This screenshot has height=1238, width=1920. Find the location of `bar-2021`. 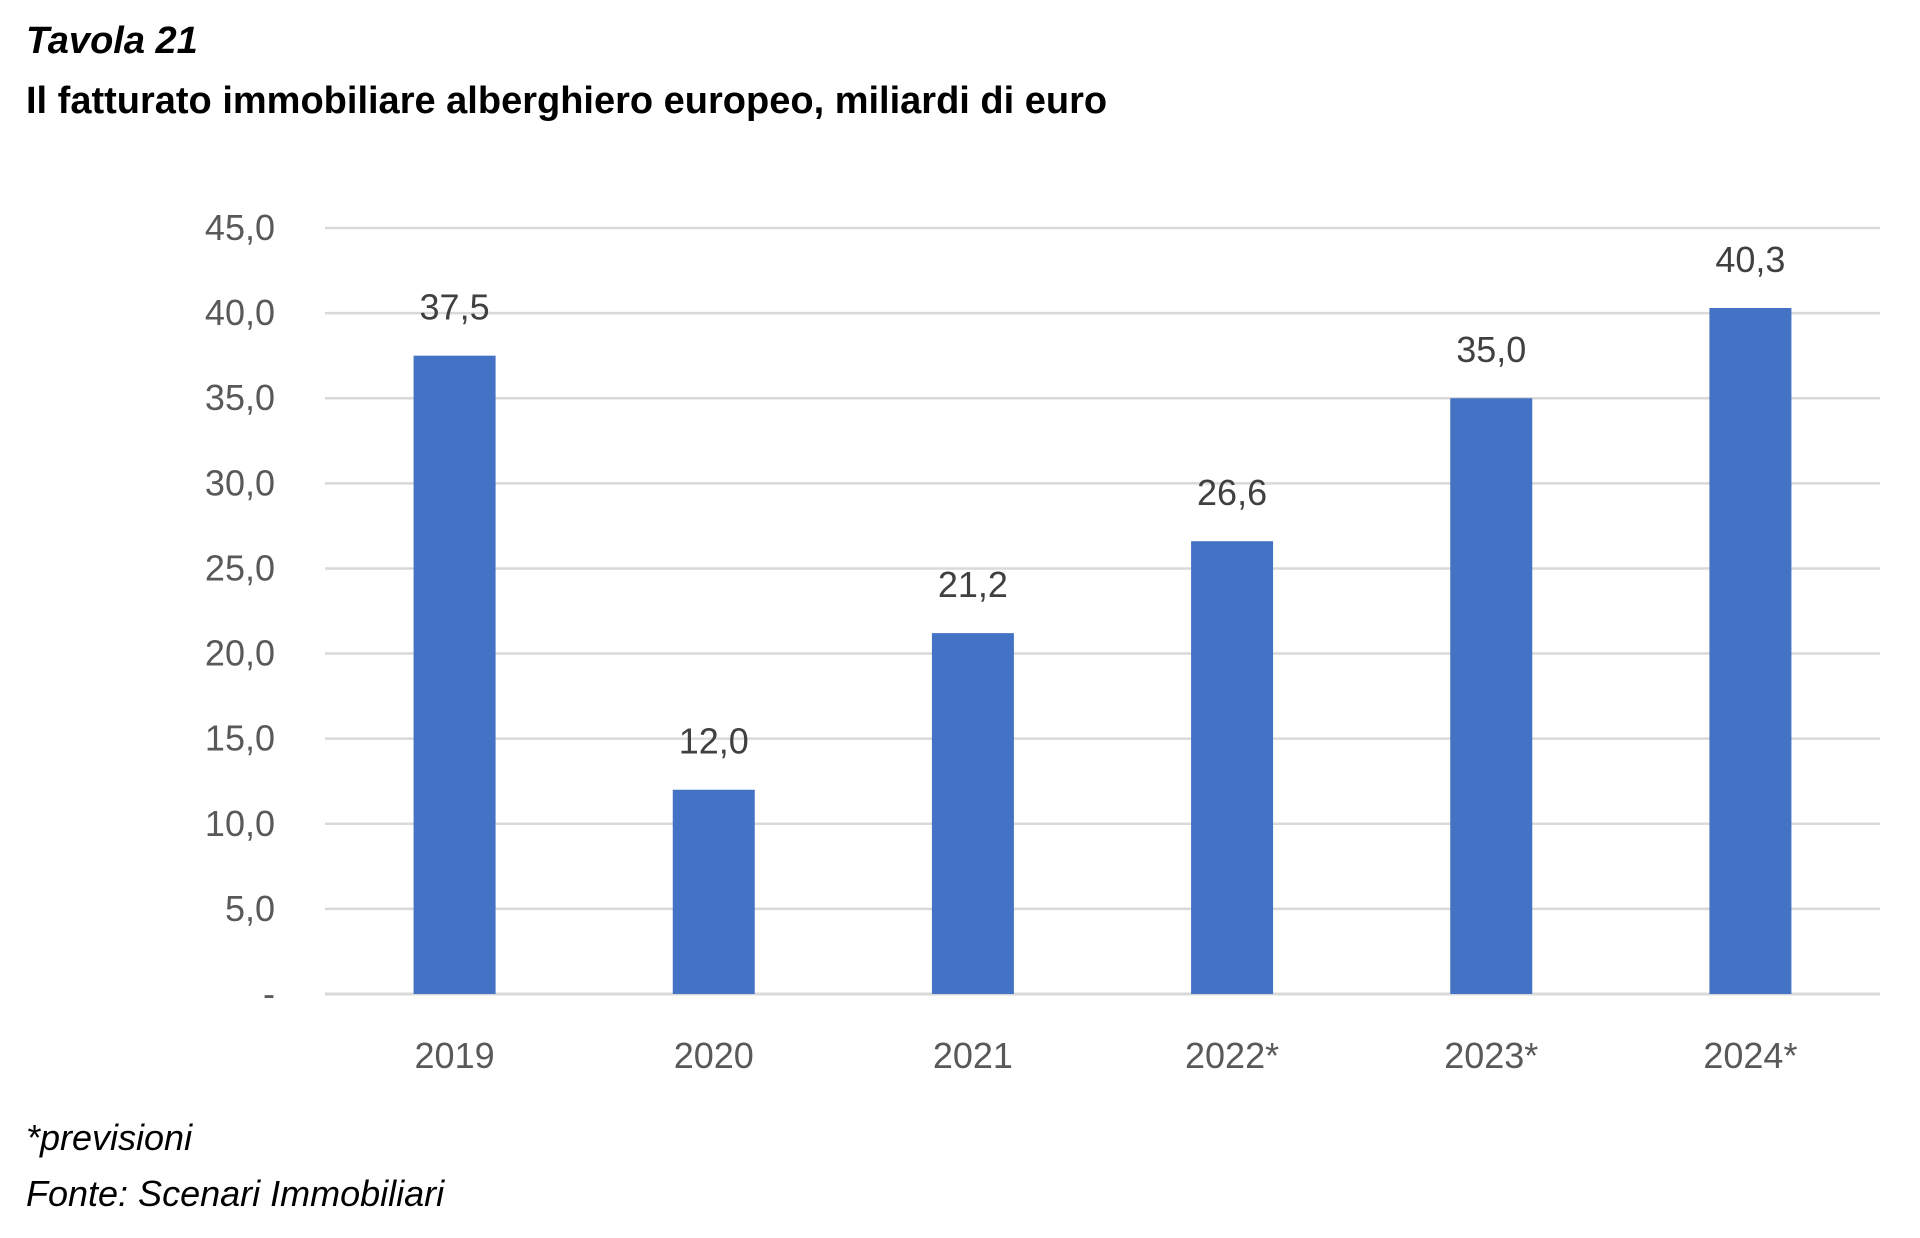

bar-2021 is located at coordinates (972, 813).